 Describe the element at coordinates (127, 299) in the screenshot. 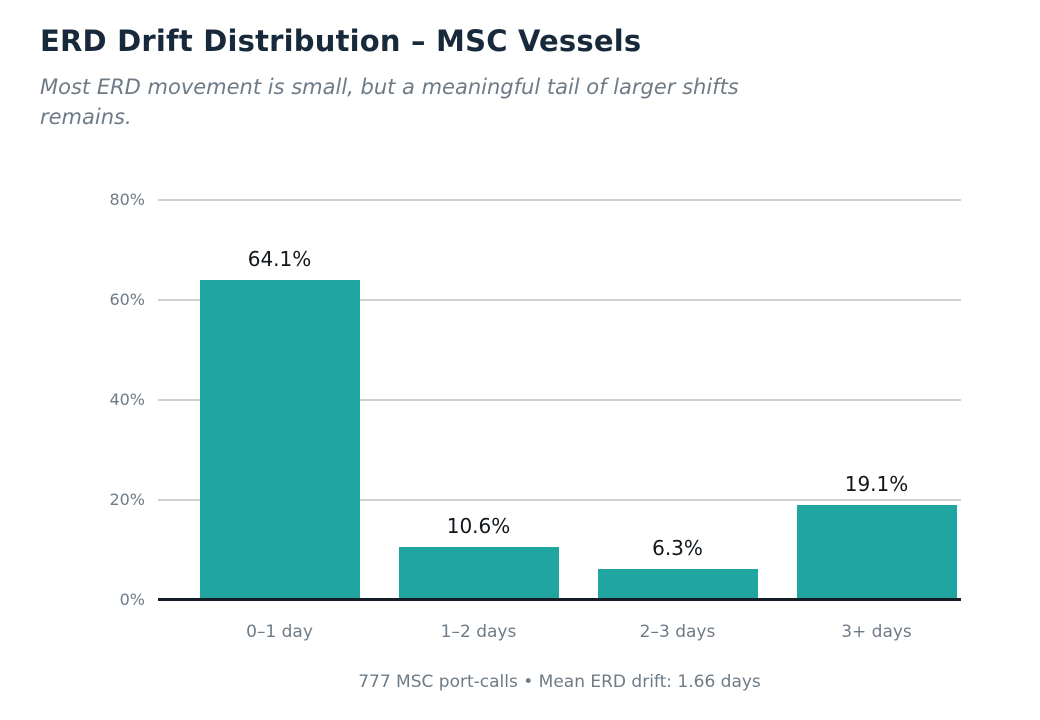

I see `y-tick-label: 60%` at that location.